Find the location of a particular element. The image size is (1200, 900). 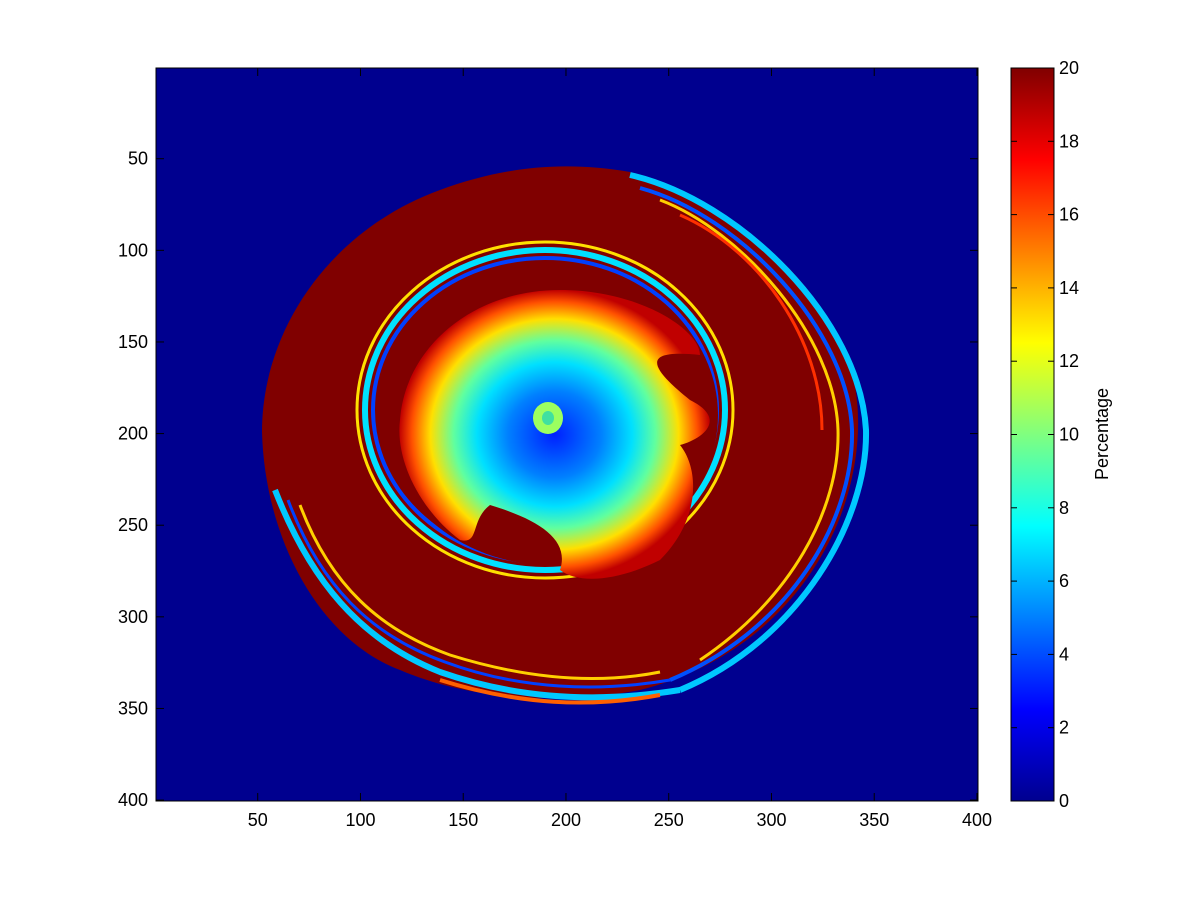

colorbar-ticks: 0 2 4 6 8 10 12 14 16 18 20 is located at coordinates (1045, 434).